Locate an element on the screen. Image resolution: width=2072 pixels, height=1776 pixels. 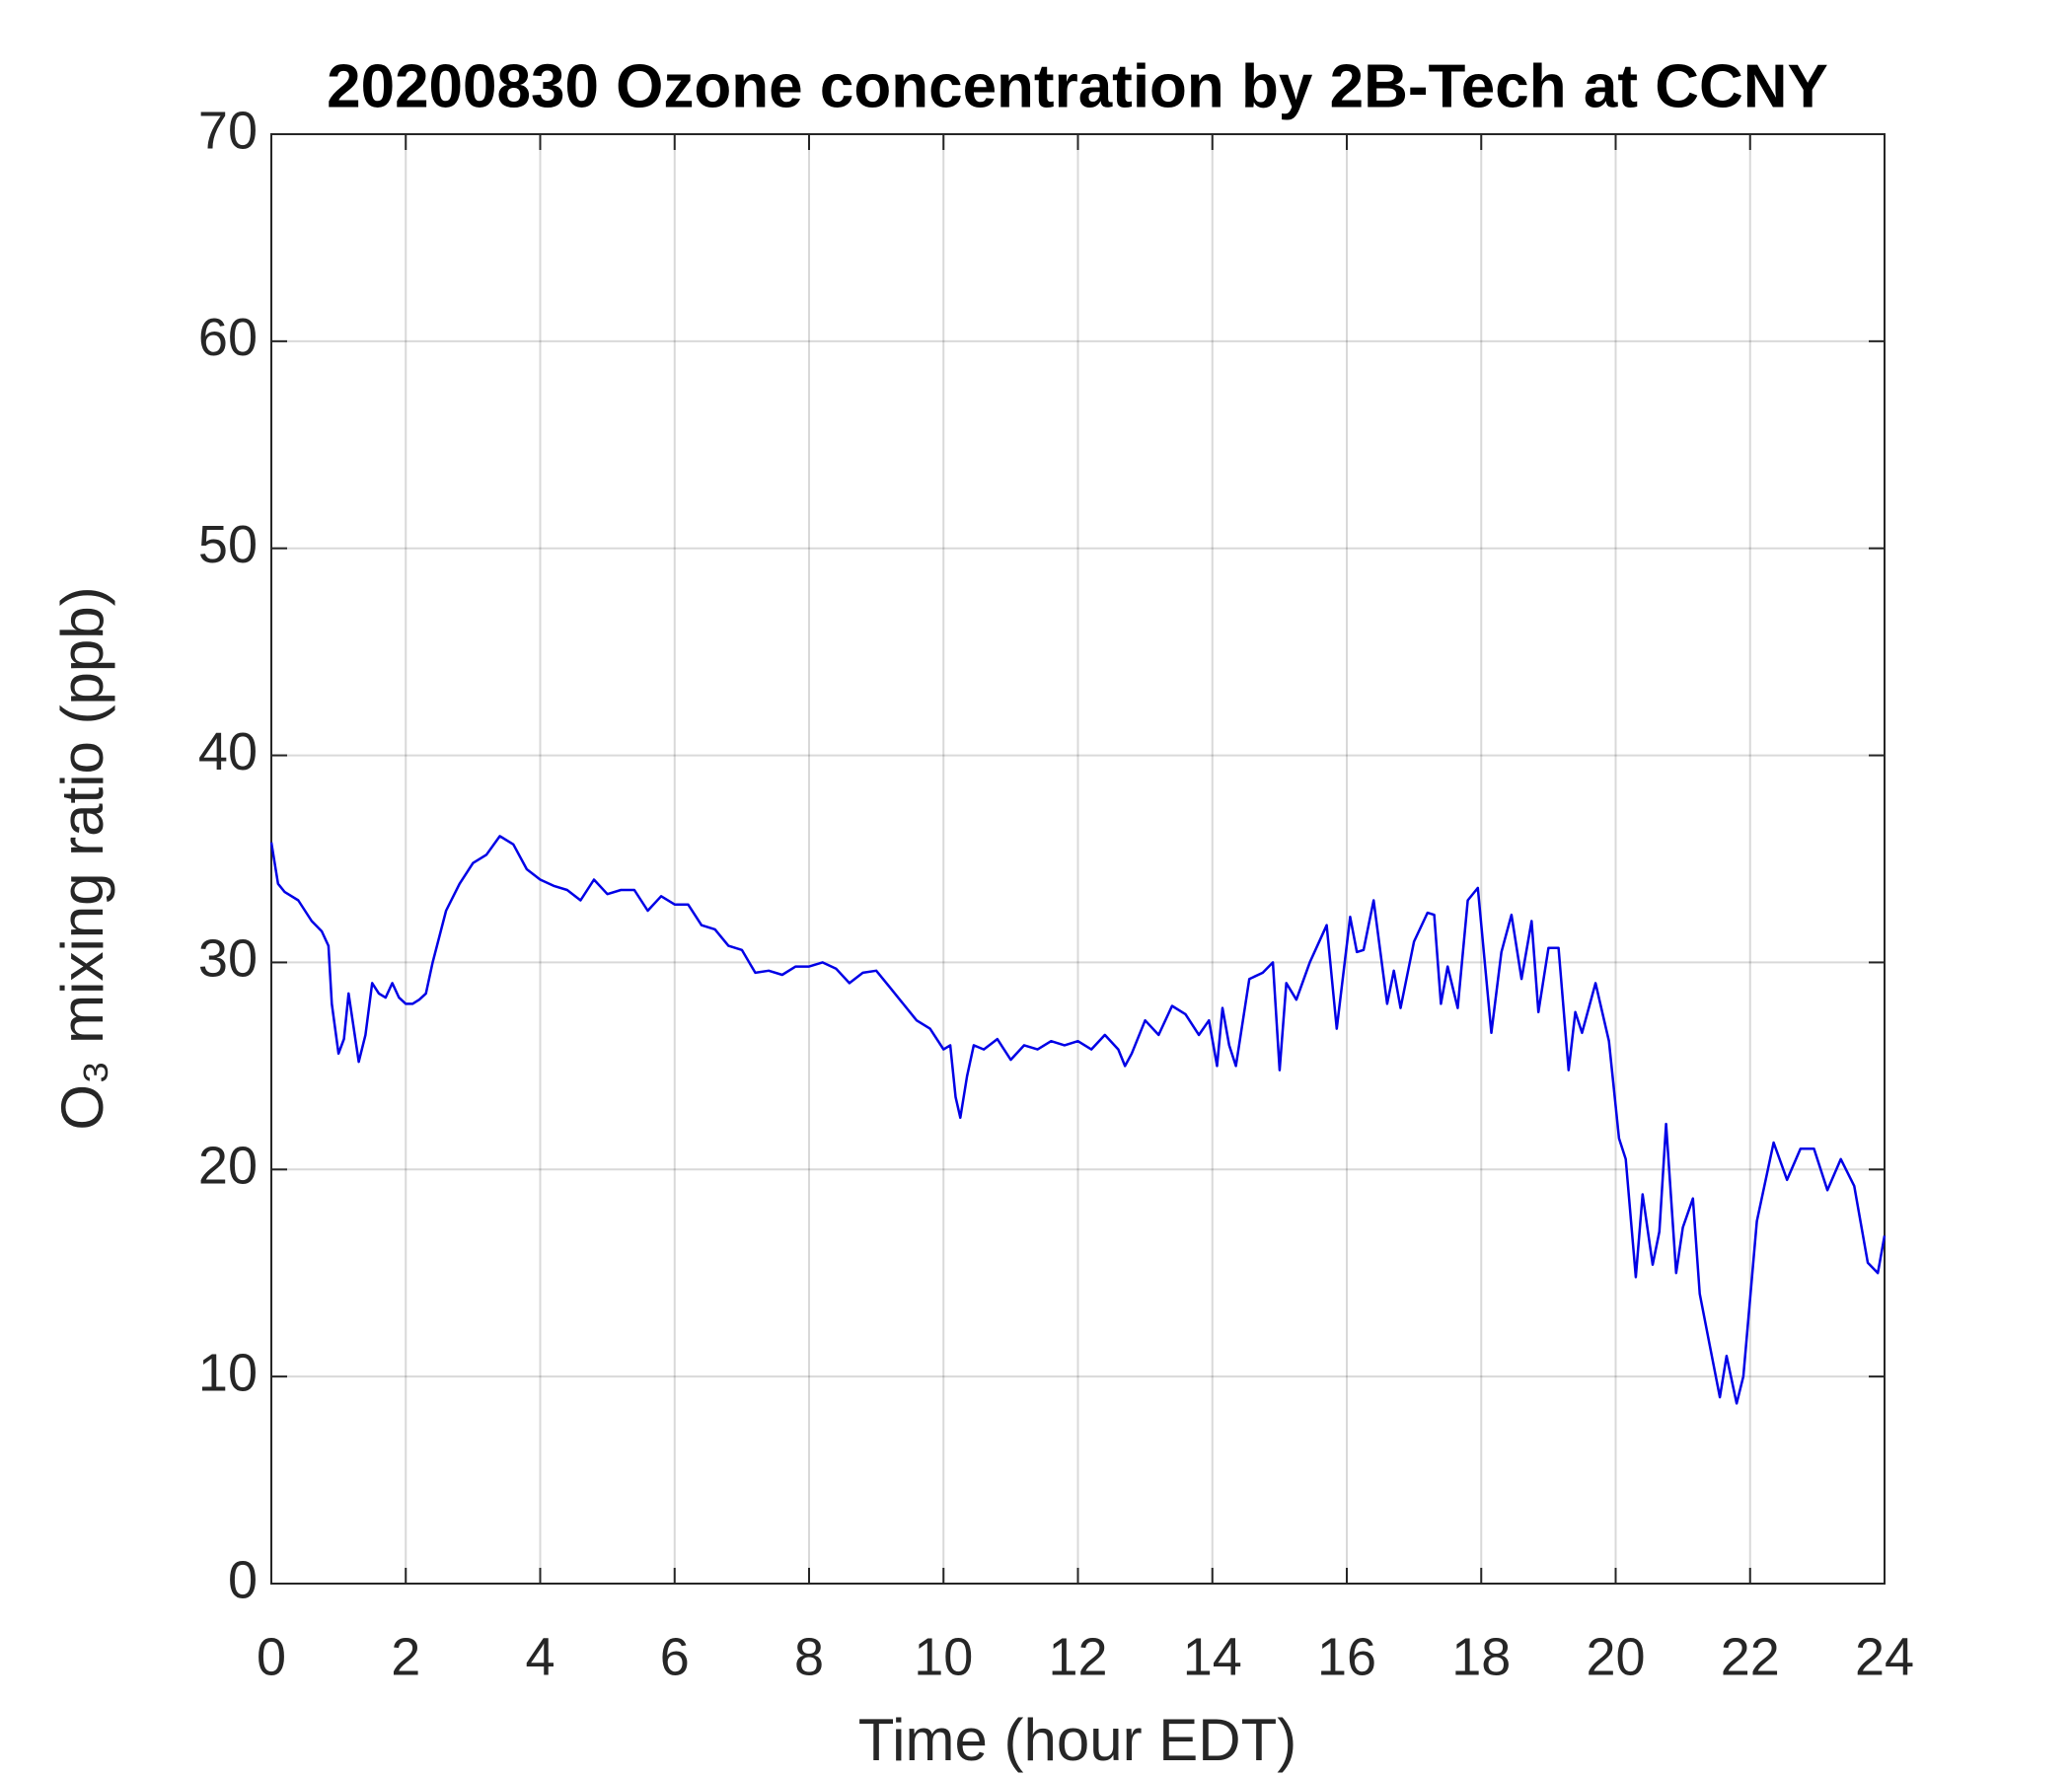
x-tick-label: 2 is located at coordinates (405, 1657).